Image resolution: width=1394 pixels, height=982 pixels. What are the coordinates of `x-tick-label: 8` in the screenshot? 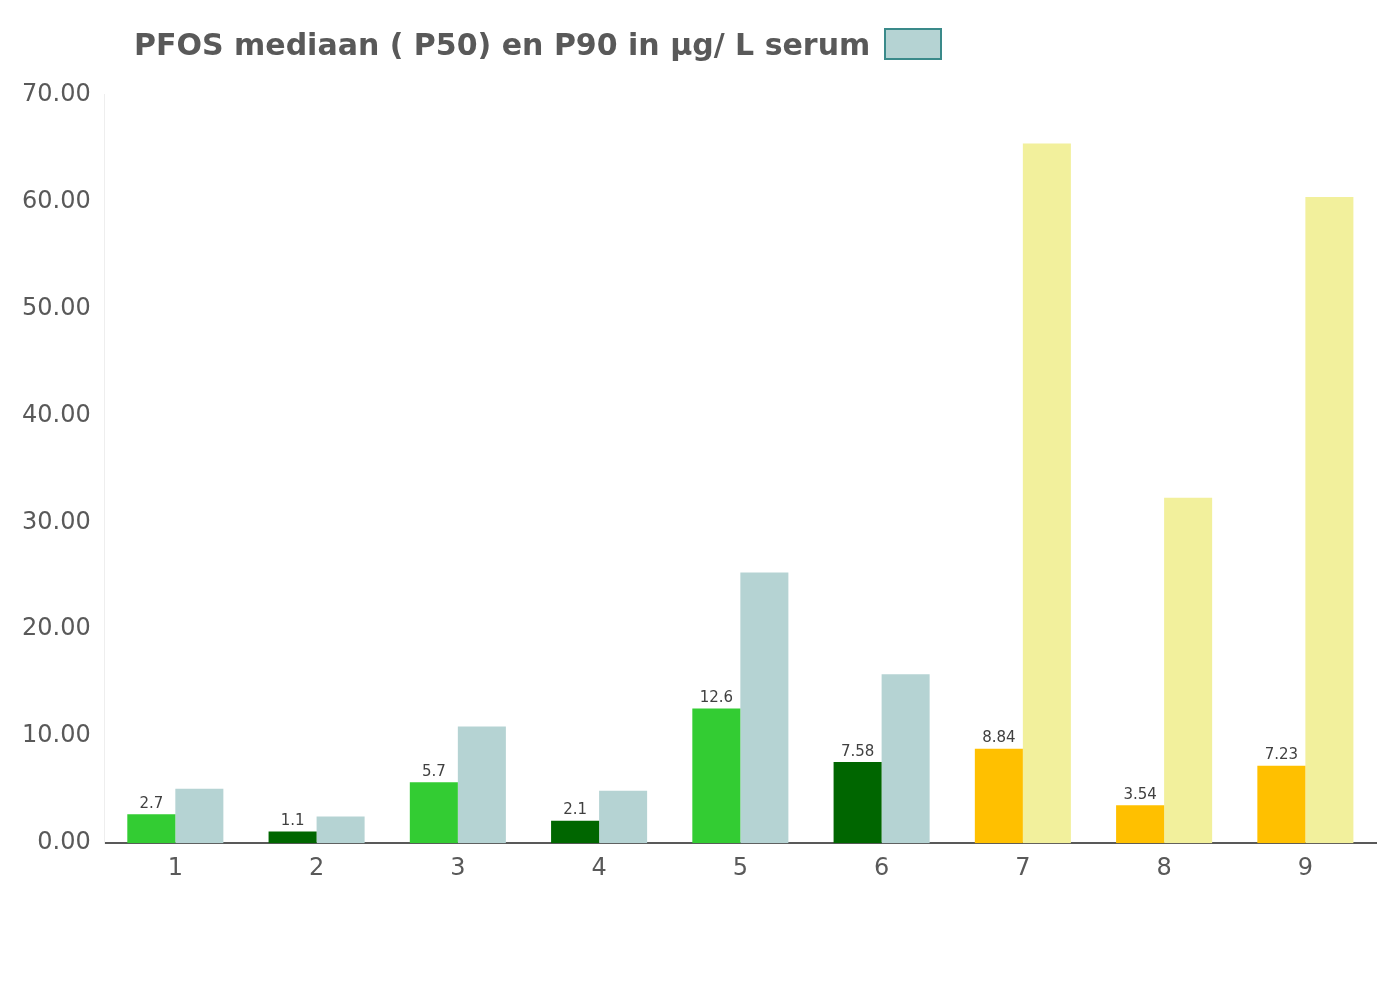 It's located at (1164, 866).